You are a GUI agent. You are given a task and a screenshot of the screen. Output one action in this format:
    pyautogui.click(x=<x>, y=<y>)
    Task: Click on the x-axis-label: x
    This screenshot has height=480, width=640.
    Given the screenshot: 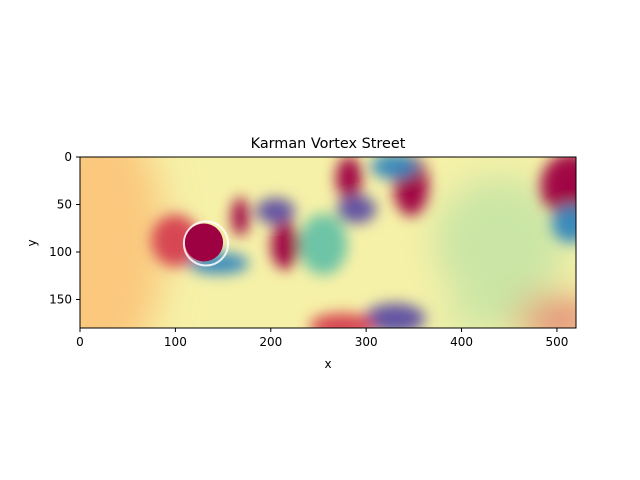 What is the action you would take?
    pyautogui.click(x=327, y=364)
    